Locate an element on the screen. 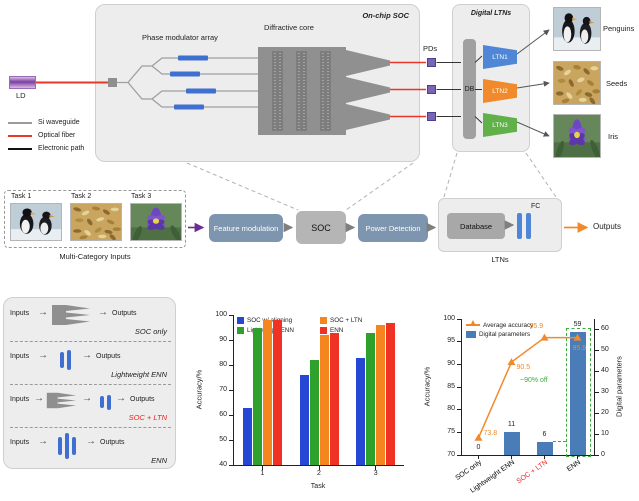 This screenshot has width=639, height=501. database-box: Database is located at coordinates (476, 226).